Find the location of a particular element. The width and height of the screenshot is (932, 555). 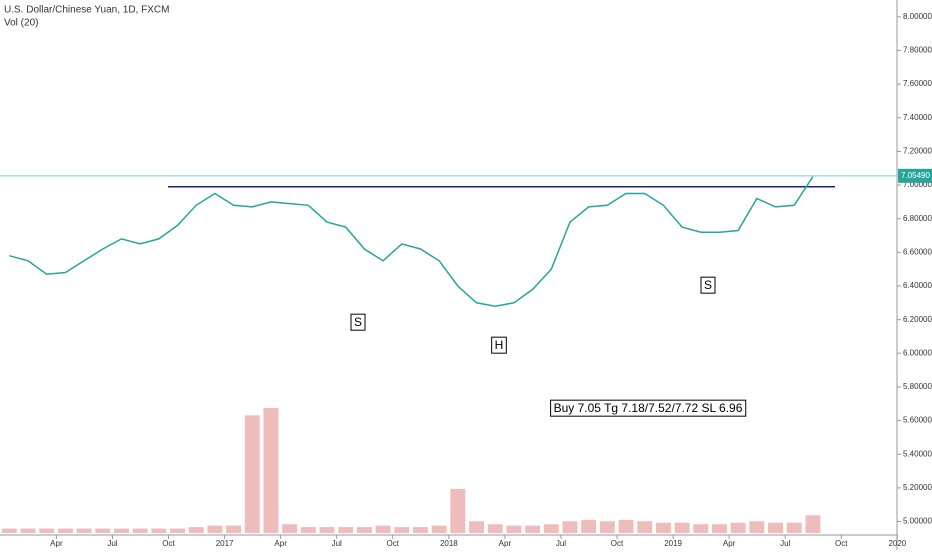

y-tick-label: 5.80000 is located at coordinates (917, 386).